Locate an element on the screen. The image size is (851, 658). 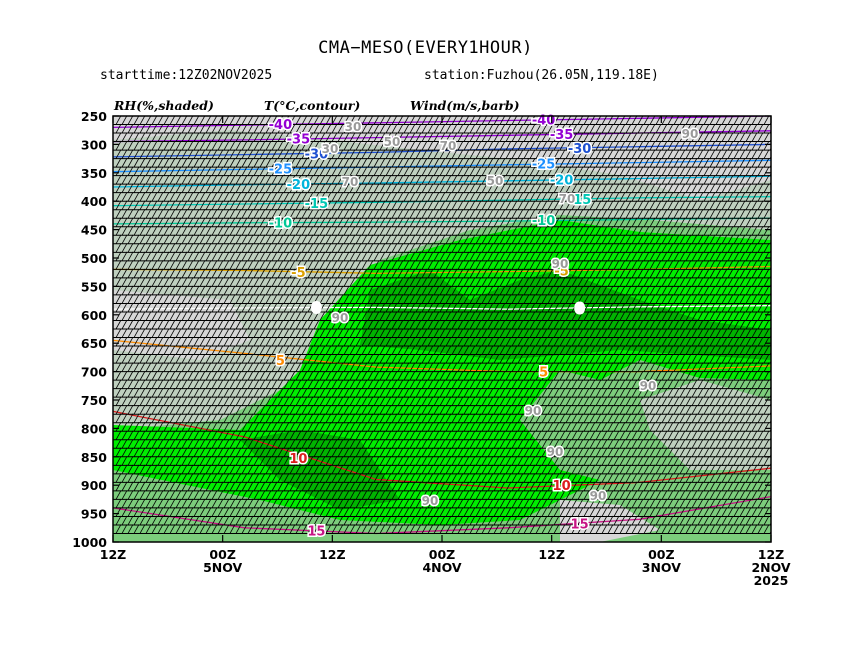
y-tick-label: 900 is located at coordinates (94, 485).